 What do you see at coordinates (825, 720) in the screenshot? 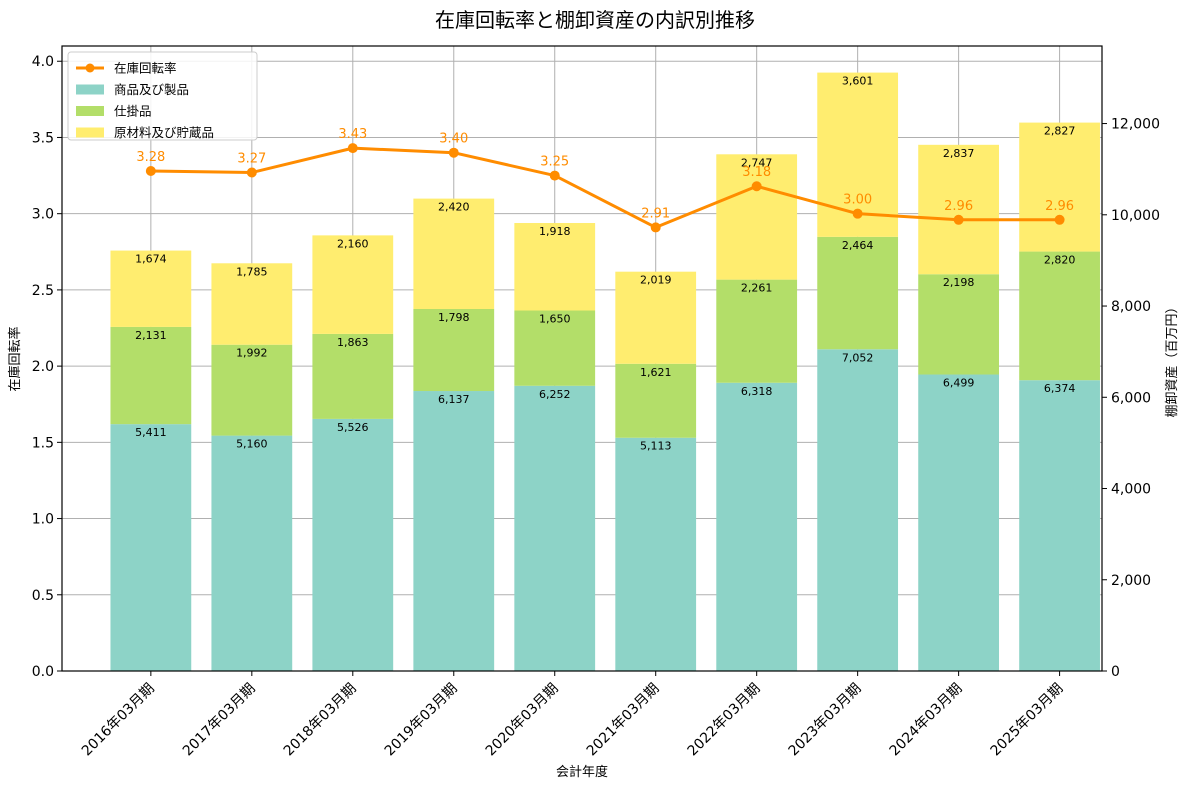
I see `x-tick-label: 2023年03月期` at bounding box center [825, 720].